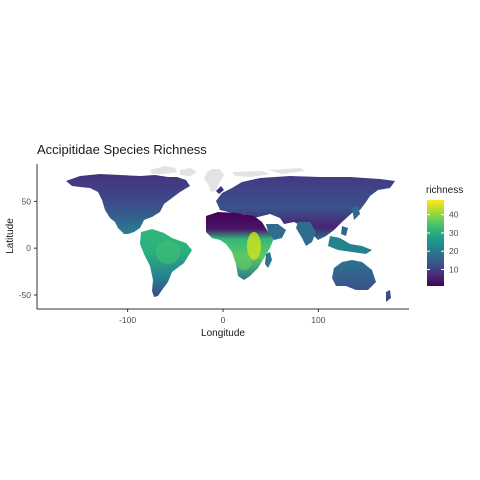  I want to click on no-data-greenland, so click(214, 180).